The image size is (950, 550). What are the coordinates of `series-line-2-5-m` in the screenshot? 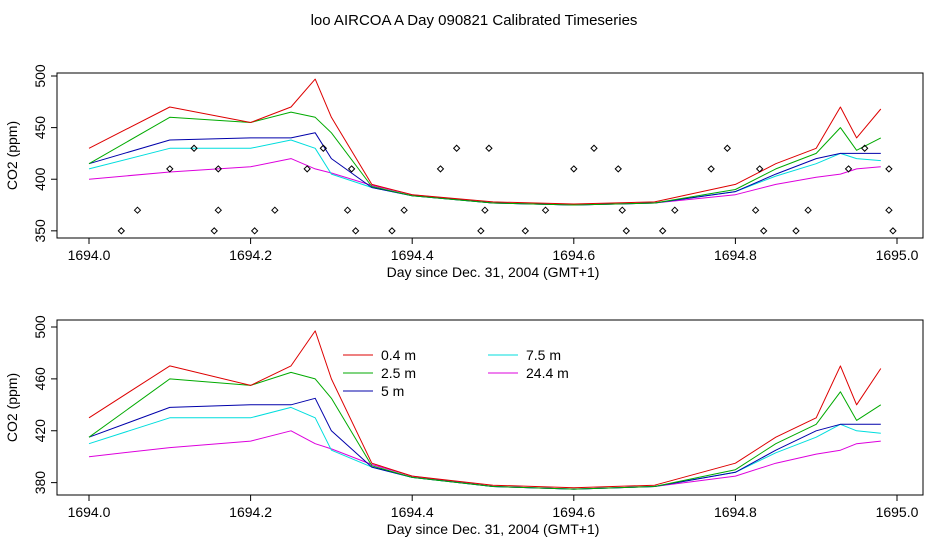 It's located at (485, 158).